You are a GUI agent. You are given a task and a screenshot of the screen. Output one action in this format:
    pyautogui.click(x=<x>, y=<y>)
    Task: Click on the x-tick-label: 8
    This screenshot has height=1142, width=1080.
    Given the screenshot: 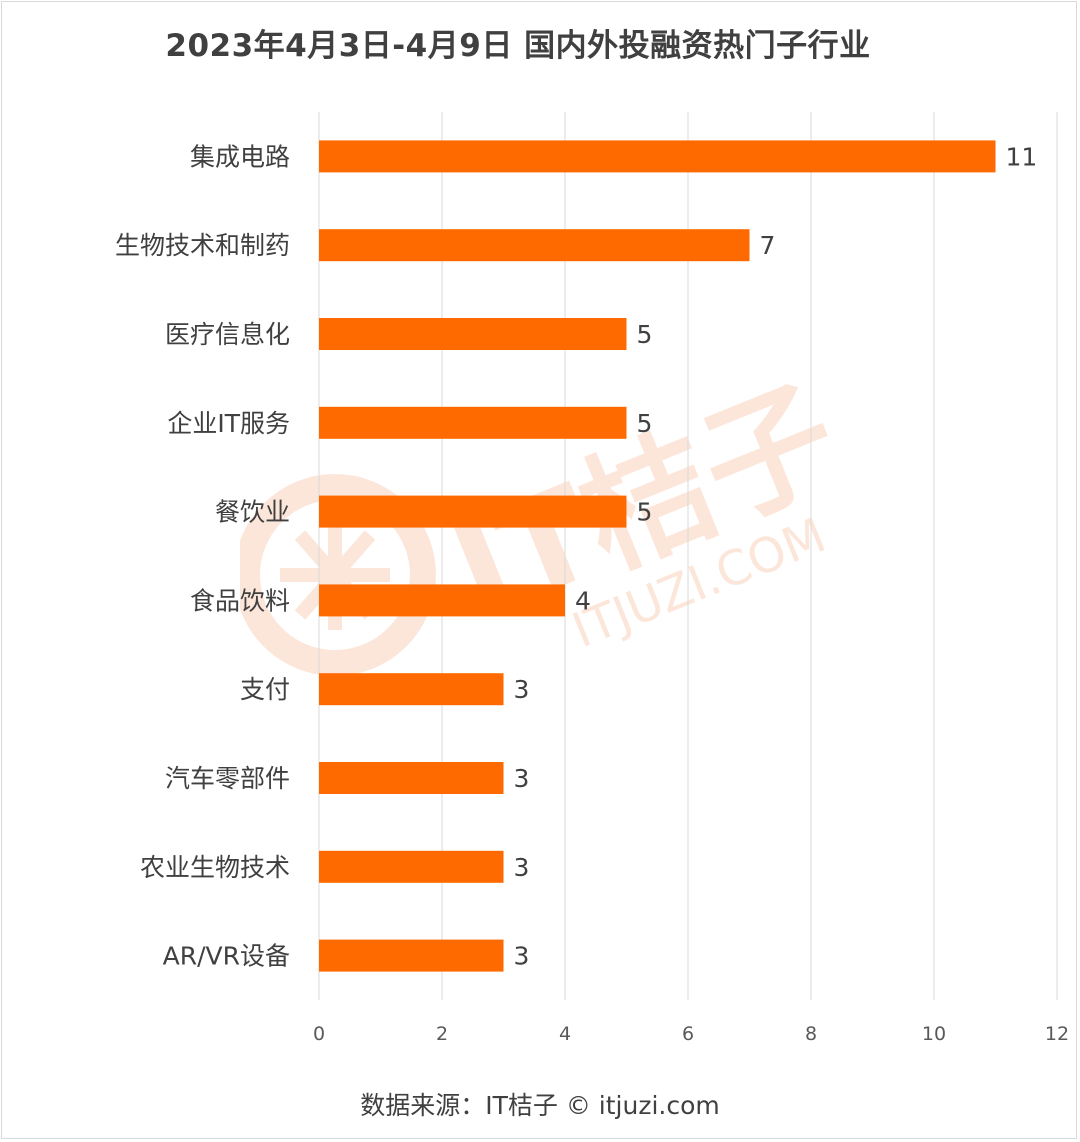 What is the action you would take?
    pyautogui.click(x=811, y=1034)
    